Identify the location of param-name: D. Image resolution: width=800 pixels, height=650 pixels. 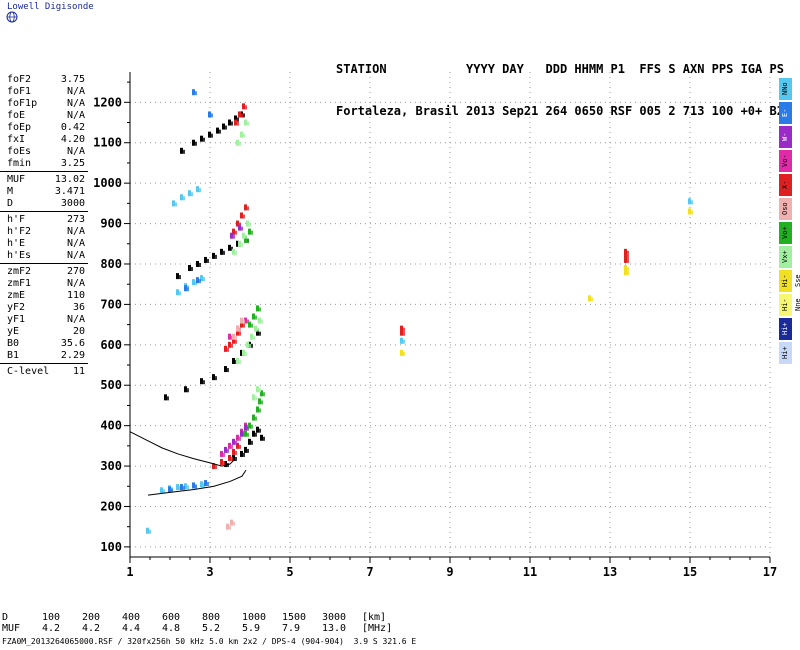
(10, 203).